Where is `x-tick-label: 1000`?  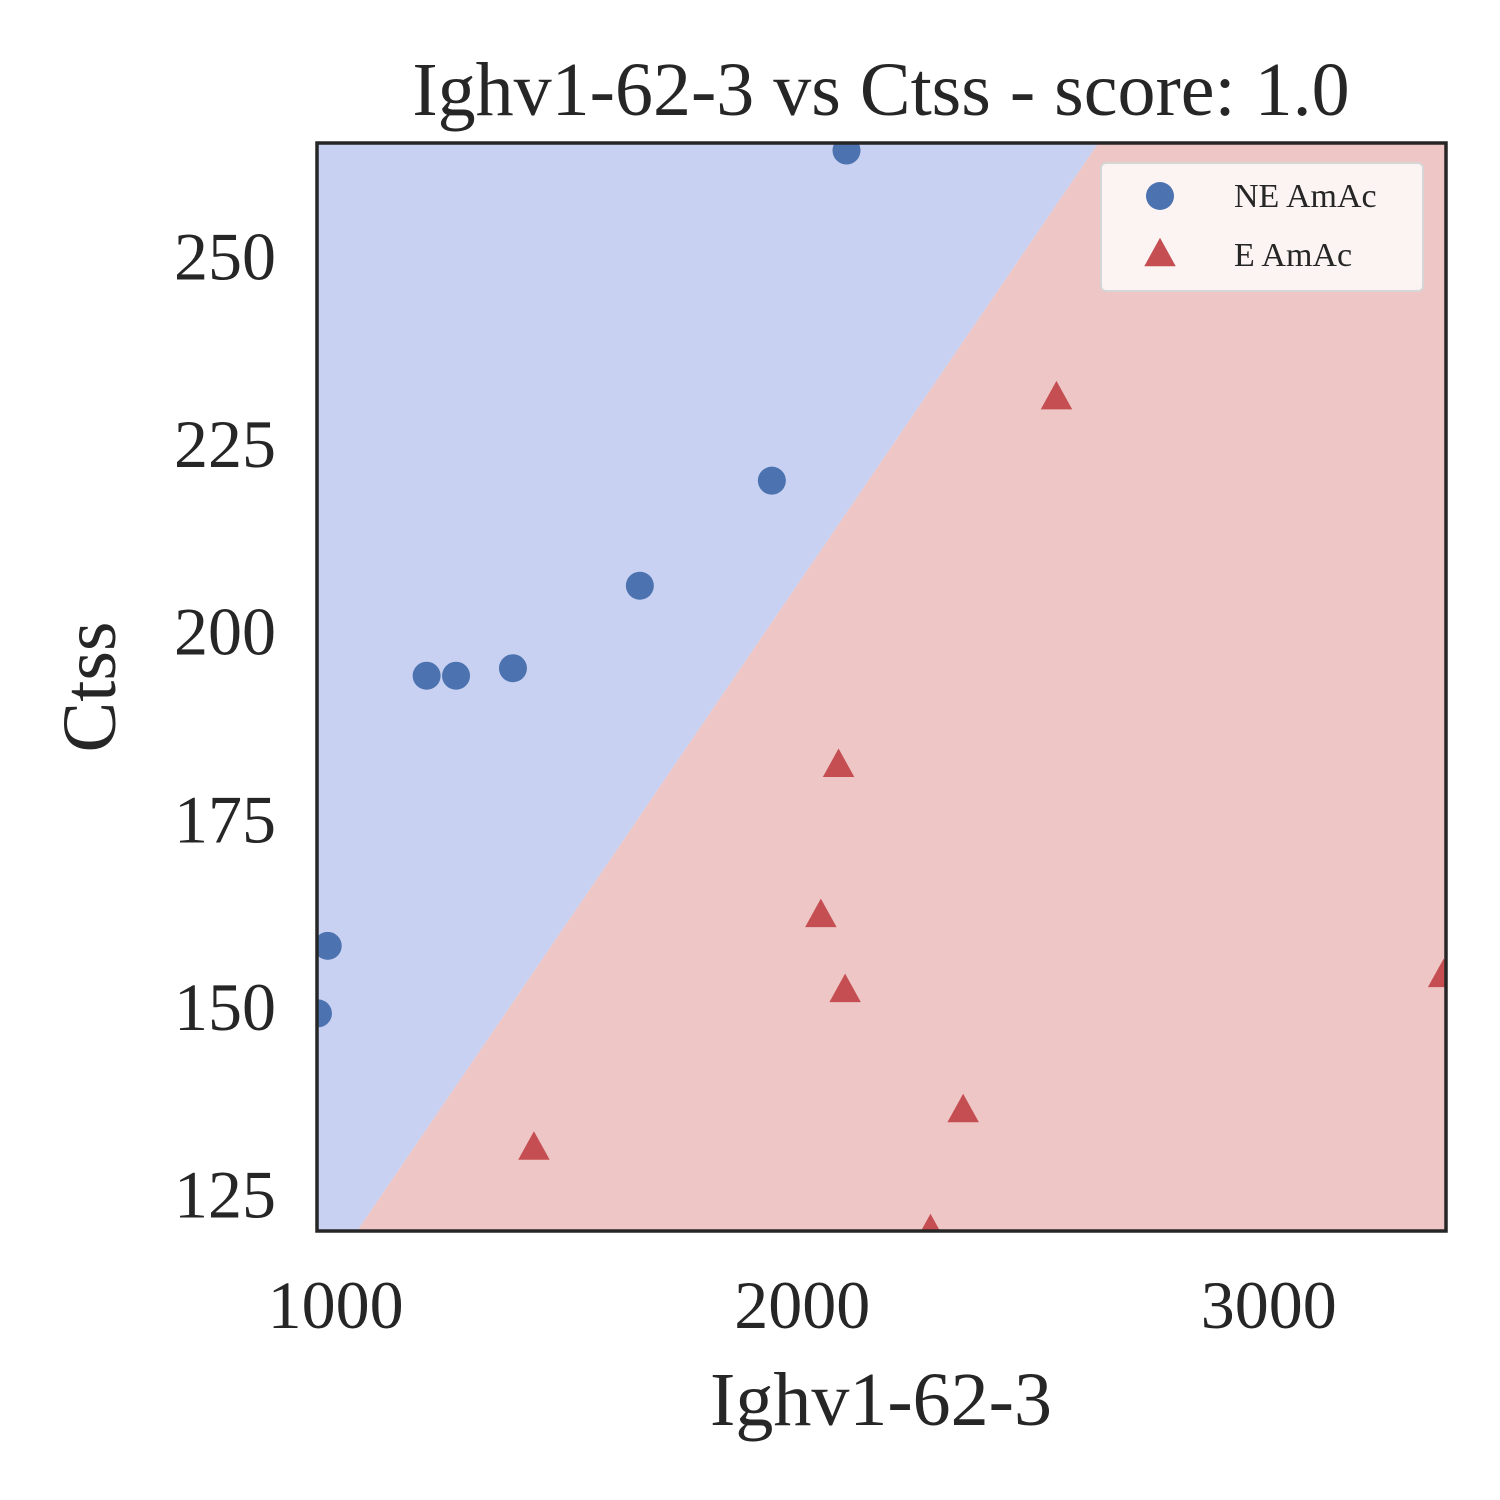 x-tick-label: 1000 is located at coordinates (336, 1305).